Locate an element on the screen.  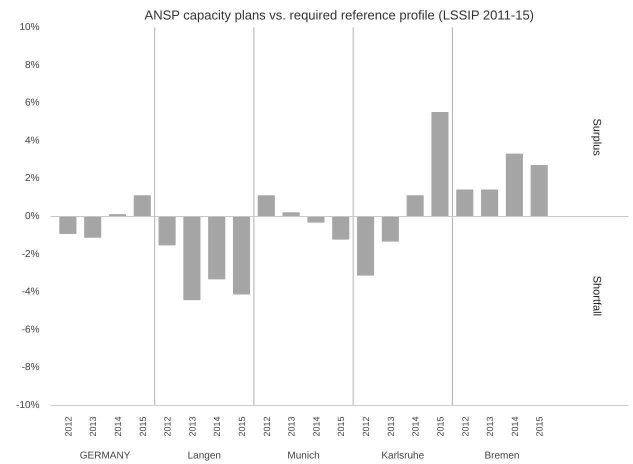
y-tick-label: 0% is located at coordinates (32, 216).